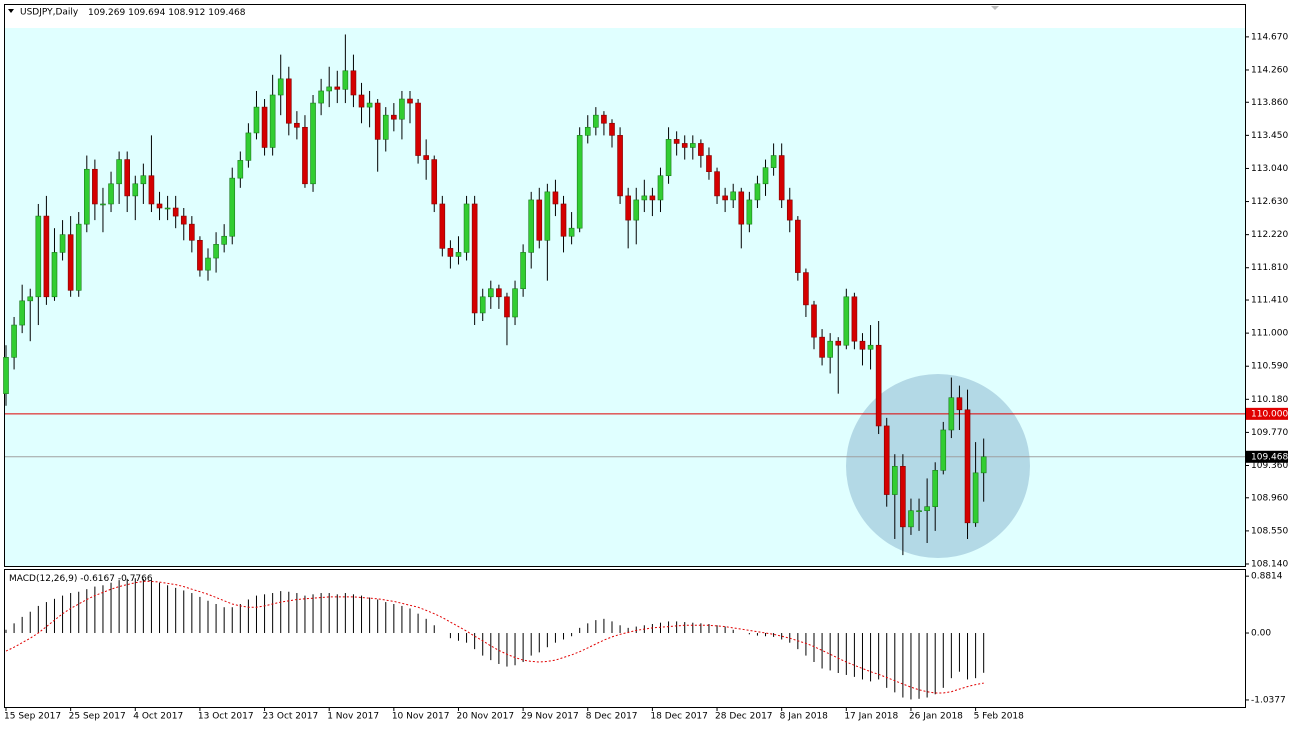 Image resolution: width=1290 pixels, height=729 pixels. I want to click on y-tick-label: 111.810, so click(1269, 268).